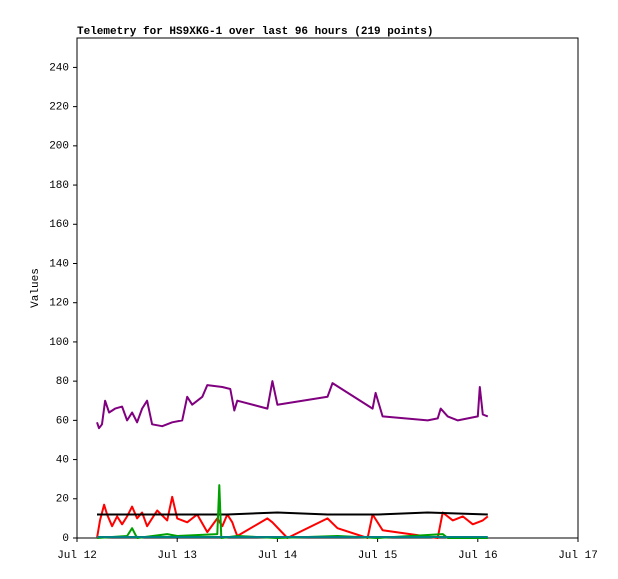 This screenshot has width=618, height=579. Describe the element at coordinates (65, 539) in the screenshot. I see `y-tick-label: 0` at that location.